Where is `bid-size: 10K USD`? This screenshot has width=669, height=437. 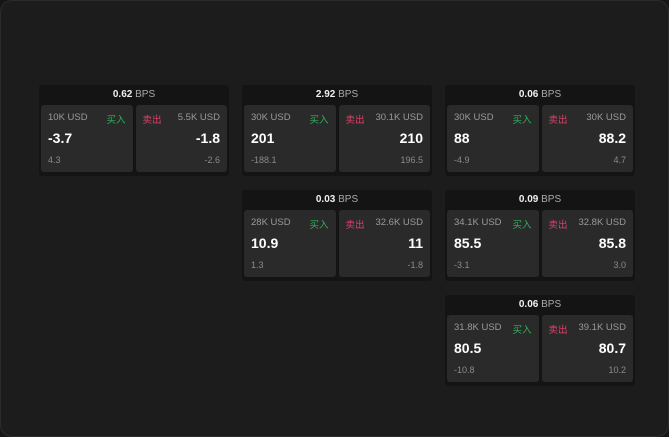 bid-size: 10K USD is located at coordinates (68, 117).